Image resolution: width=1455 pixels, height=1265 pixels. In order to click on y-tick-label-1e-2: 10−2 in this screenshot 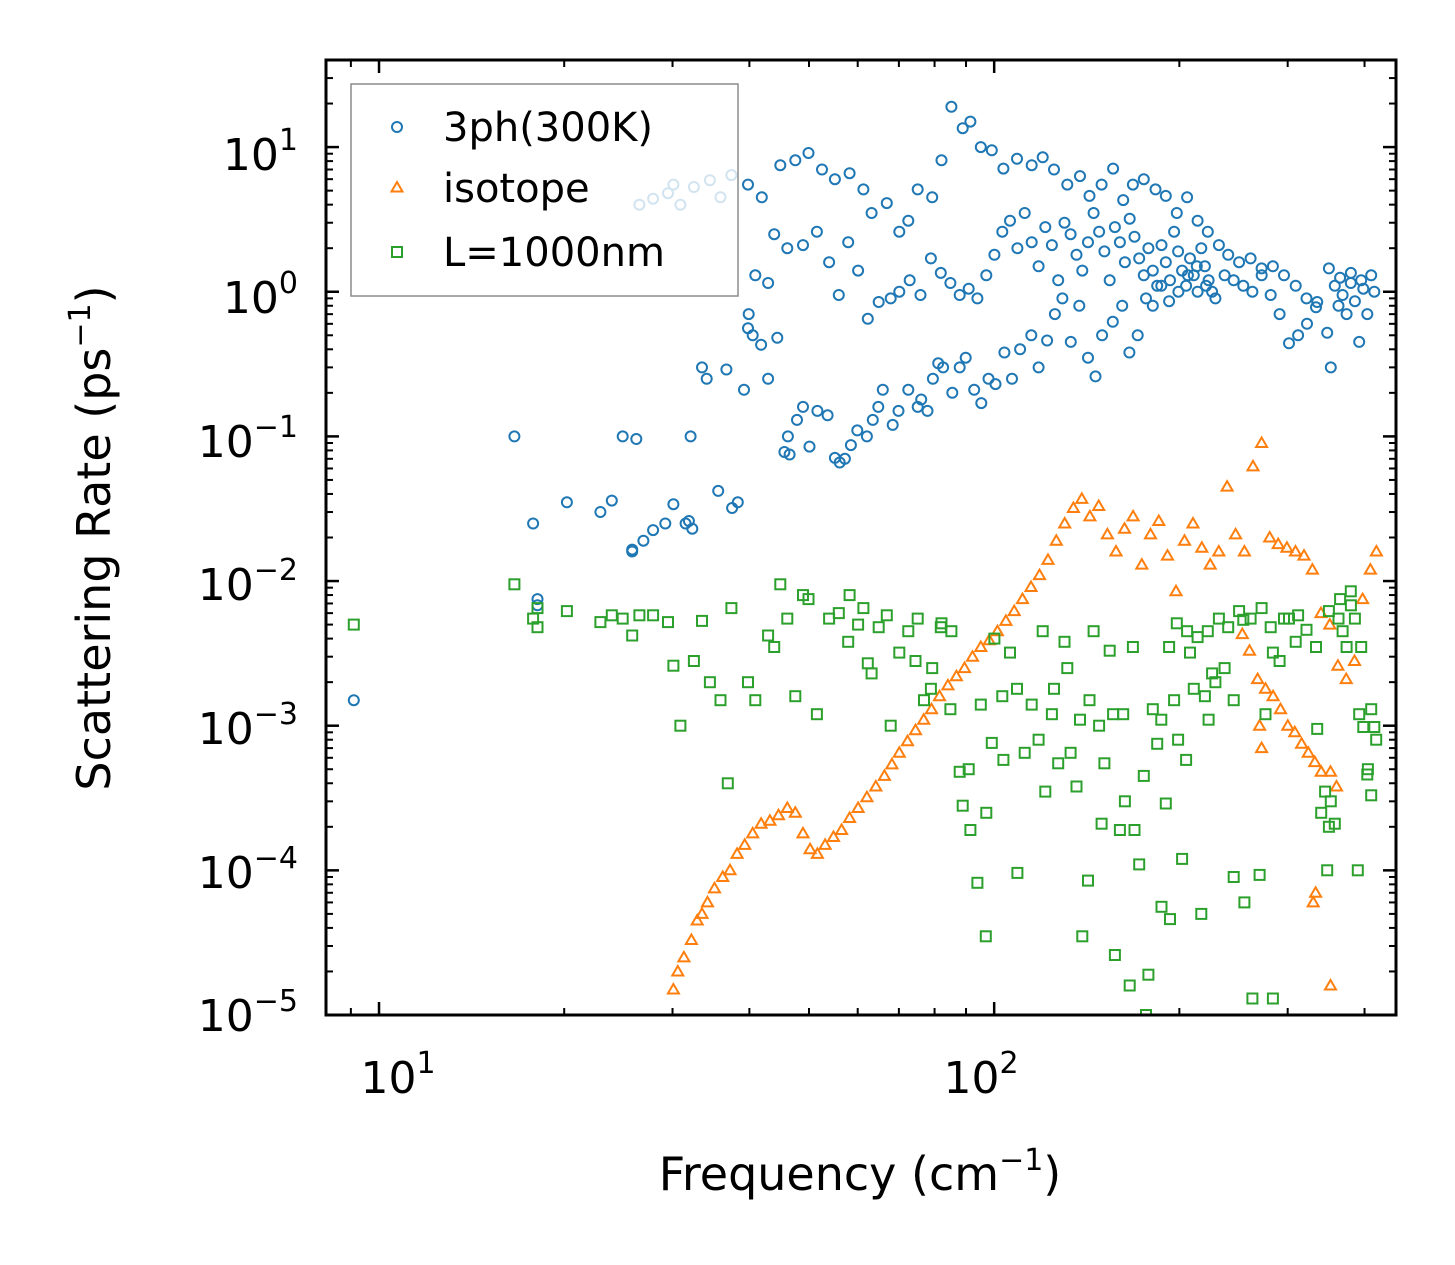, I will do `click(248, 582)`.